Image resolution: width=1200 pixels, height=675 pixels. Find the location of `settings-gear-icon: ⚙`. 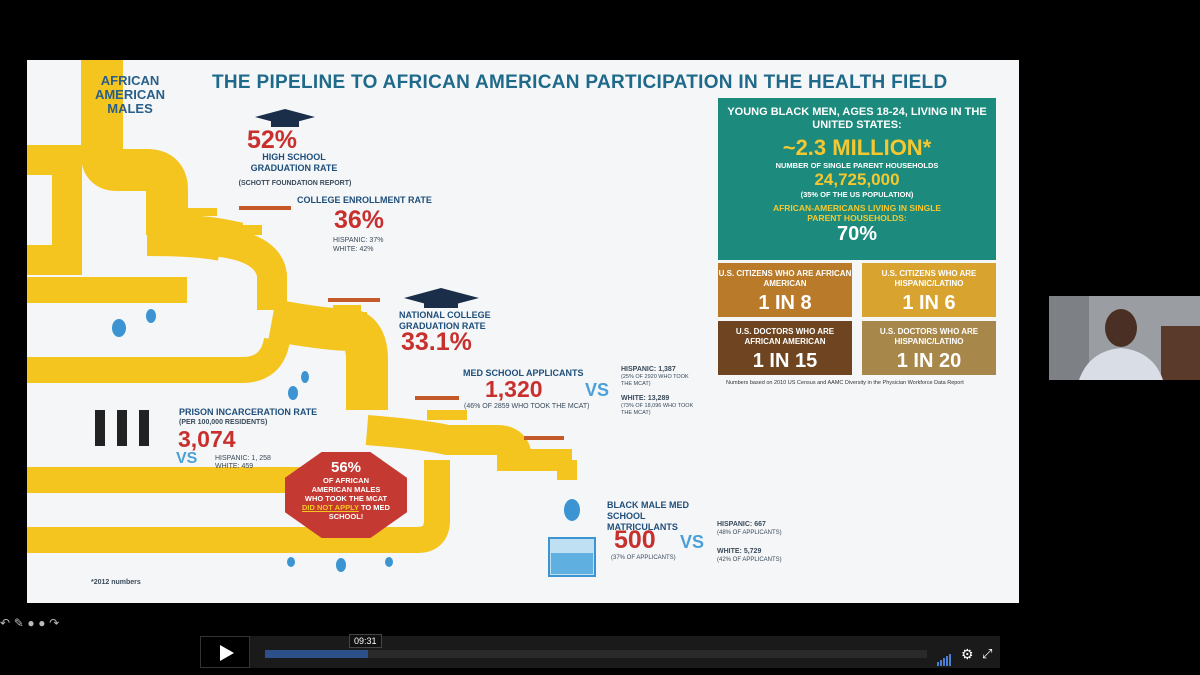

settings-gear-icon: ⚙ is located at coordinates (967, 654).